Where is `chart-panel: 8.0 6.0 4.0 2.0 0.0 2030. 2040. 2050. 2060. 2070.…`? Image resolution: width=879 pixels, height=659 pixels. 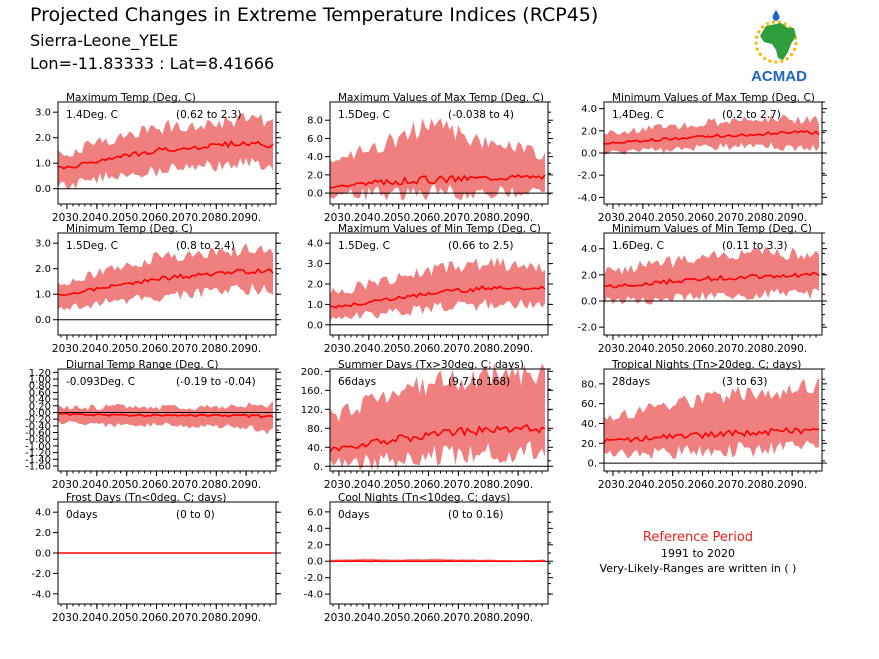 chart-panel: 8.0 6.0 4.0 2.0 0.0 2030. 2040. 2050. 2060. 2070.… is located at coordinates (430, 158).